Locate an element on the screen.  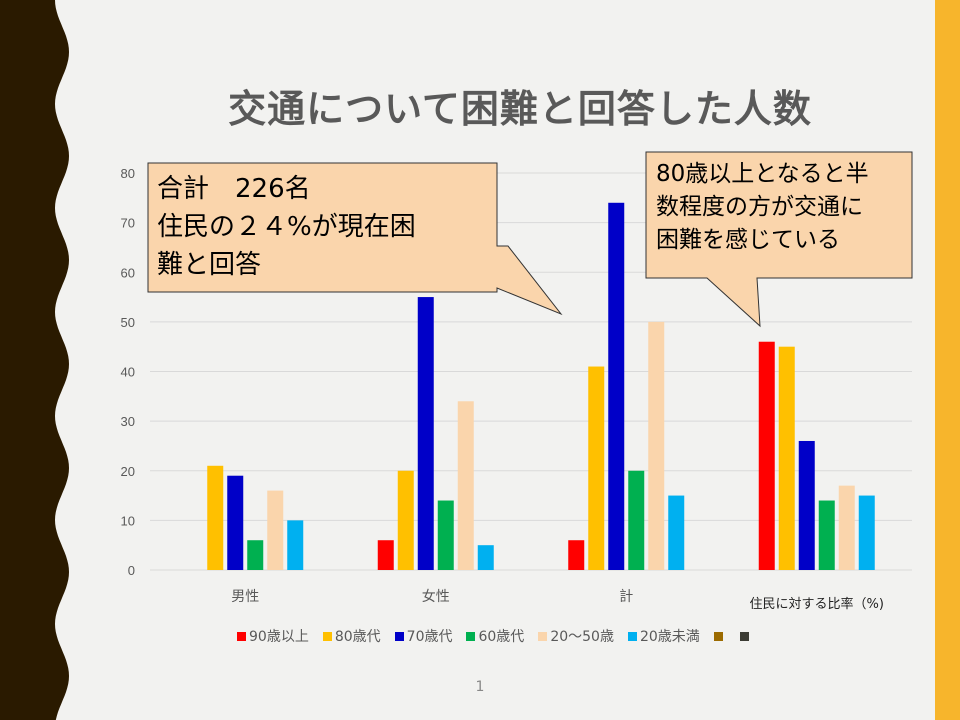
callout-total-text: 合計 226名 住民の２４%が現在困 難と回答 is located at coordinates (327, 227).